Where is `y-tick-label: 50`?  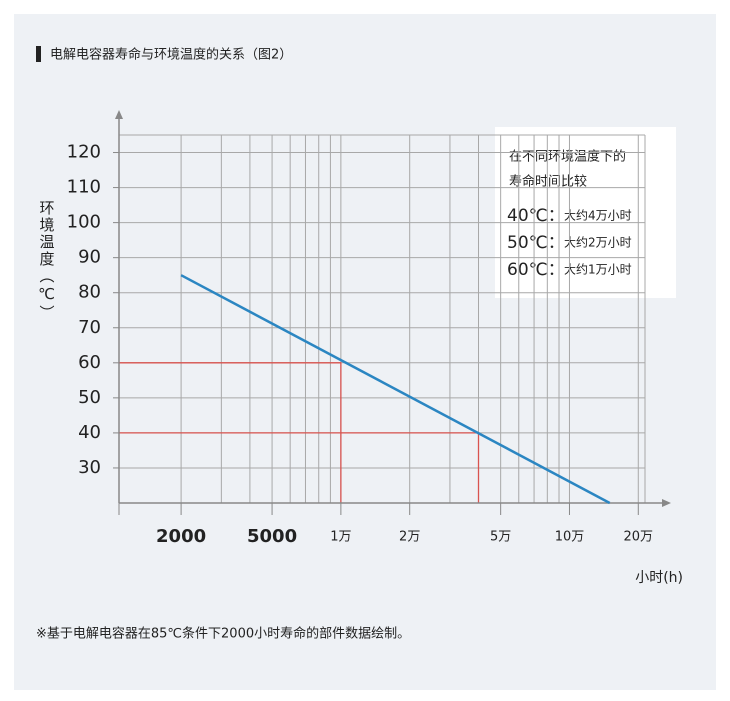 y-tick-label: 50 is located at coordinates (89, 397).